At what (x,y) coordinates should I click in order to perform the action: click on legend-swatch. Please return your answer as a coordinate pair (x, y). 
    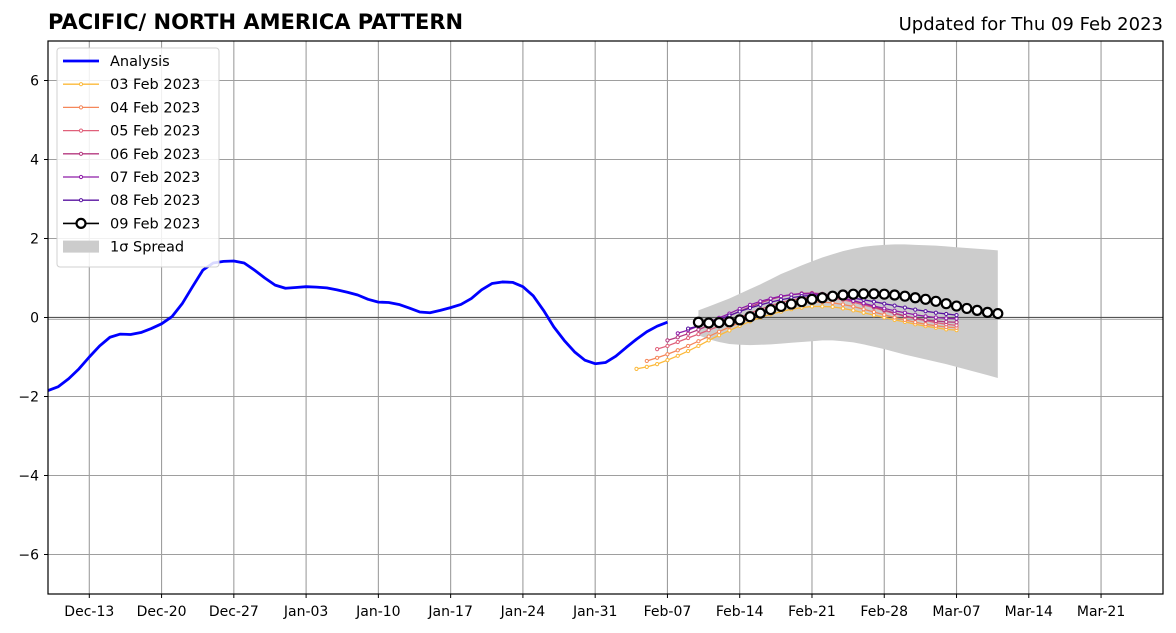
    Looking at the image, I should click on (81, 246).